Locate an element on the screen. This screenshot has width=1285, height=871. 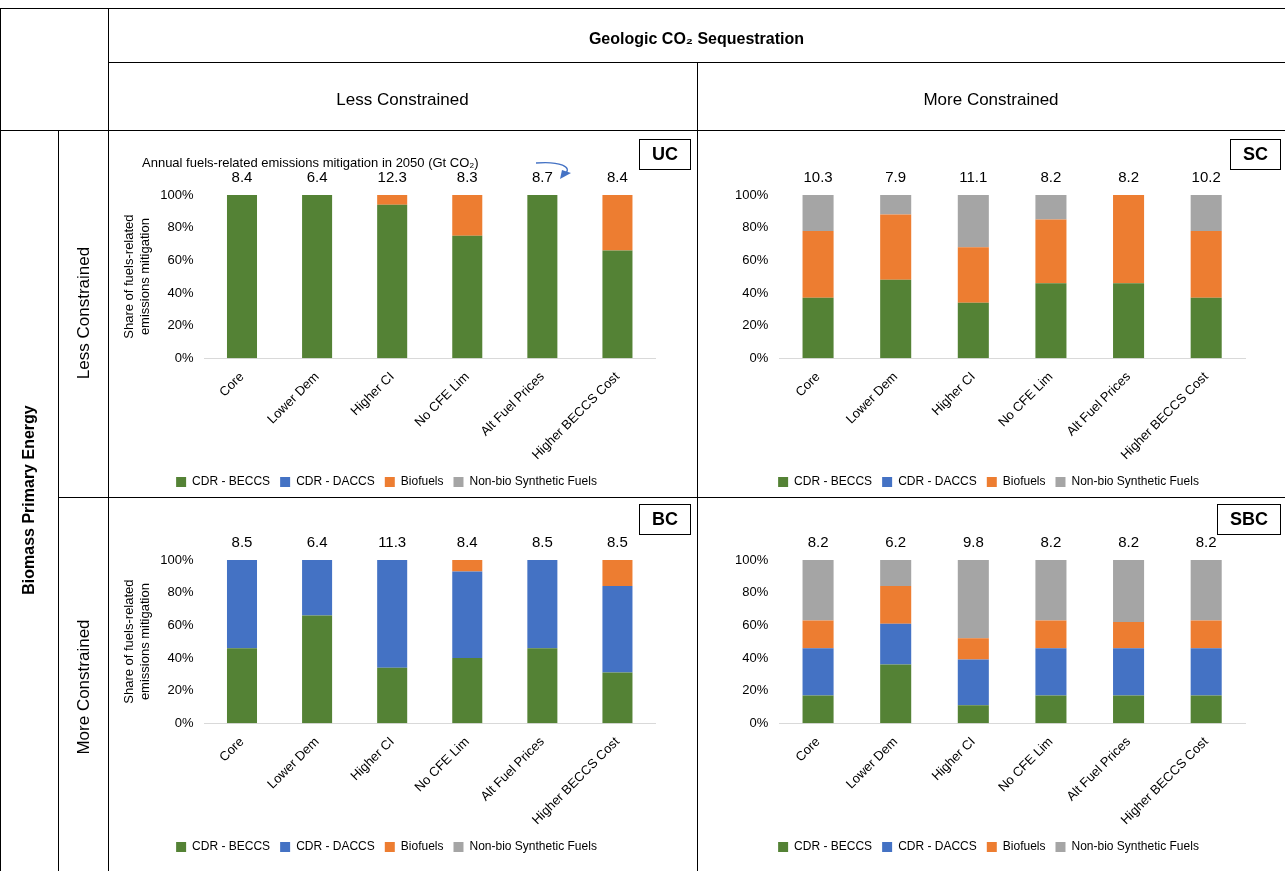
text: Biomass Primary Energy is located at coordinates (29, 500).